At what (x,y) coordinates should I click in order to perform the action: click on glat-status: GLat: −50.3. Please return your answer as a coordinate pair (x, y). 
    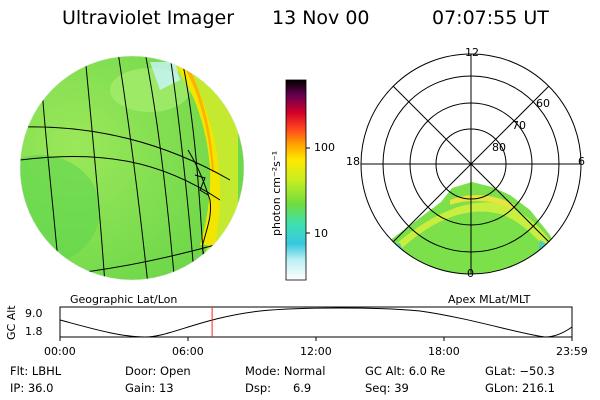
    Looking at the image, I should click on (520, 371).